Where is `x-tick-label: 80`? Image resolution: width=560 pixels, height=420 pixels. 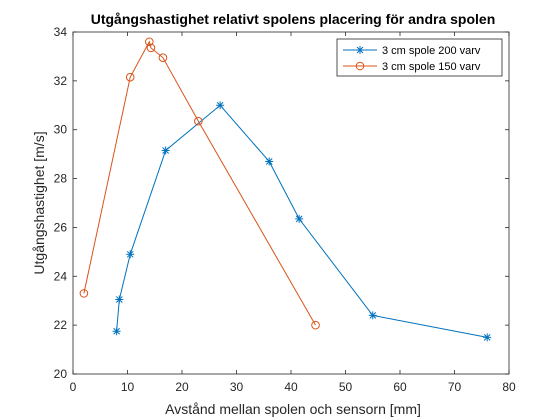
x-tick-label: 80 is located at coordinates (509, 387).